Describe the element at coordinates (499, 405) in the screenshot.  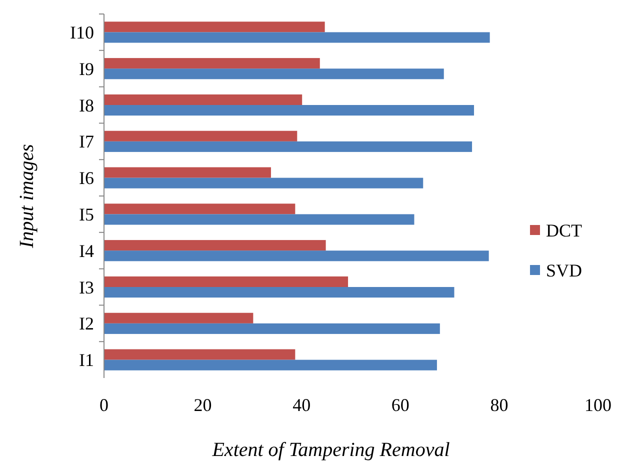
I see `x-tick-label: 80` at that location.